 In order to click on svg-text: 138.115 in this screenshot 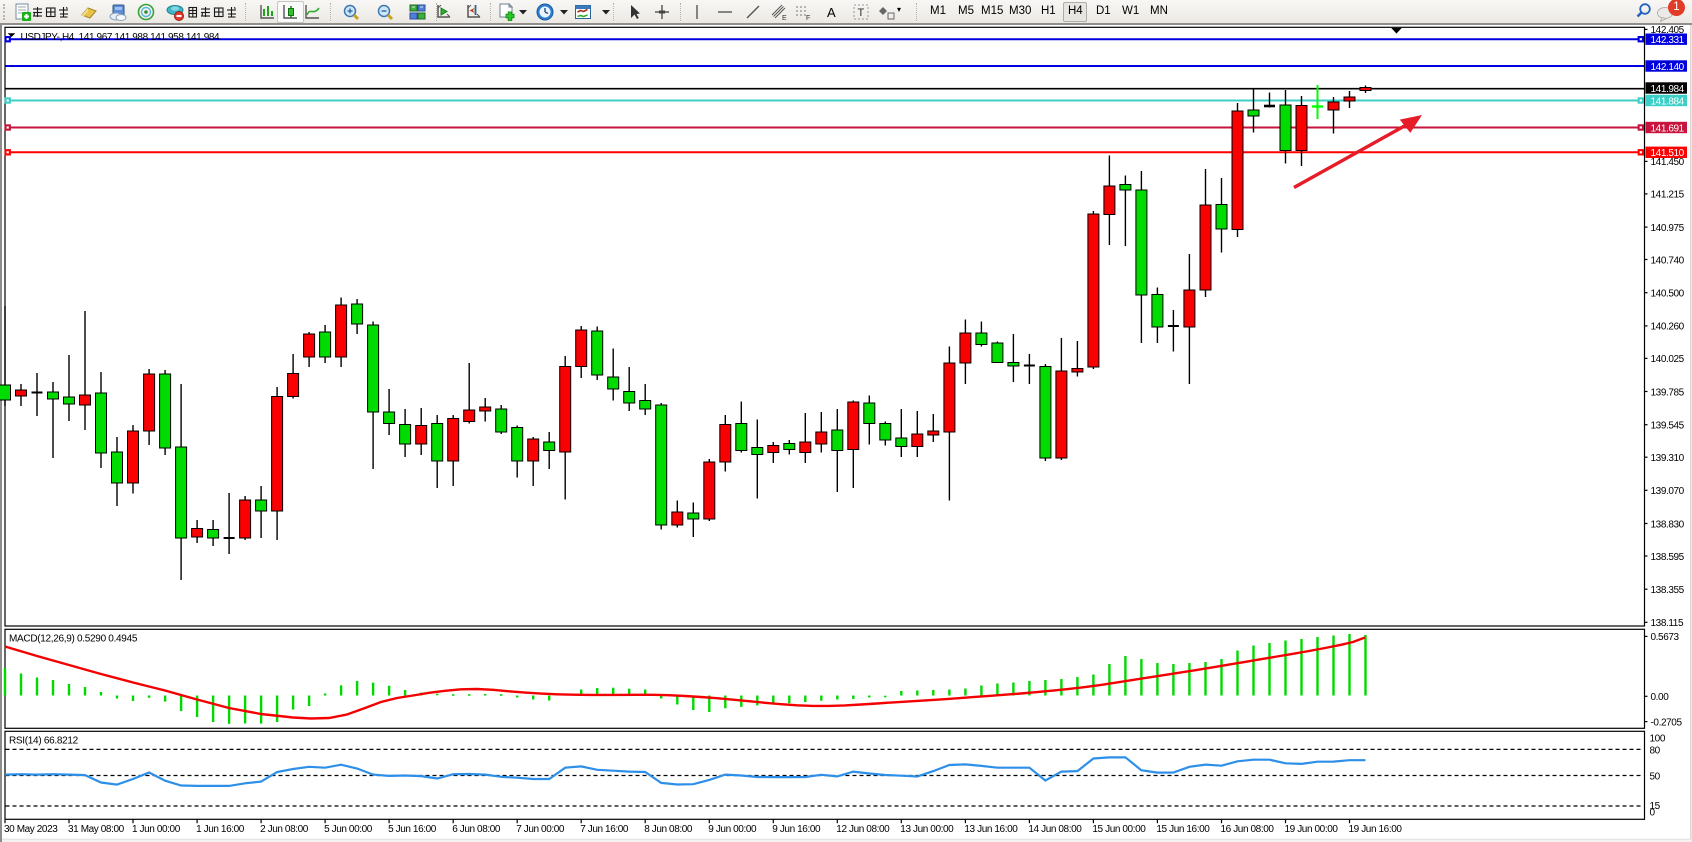, I will do `click(1667, 623)`.